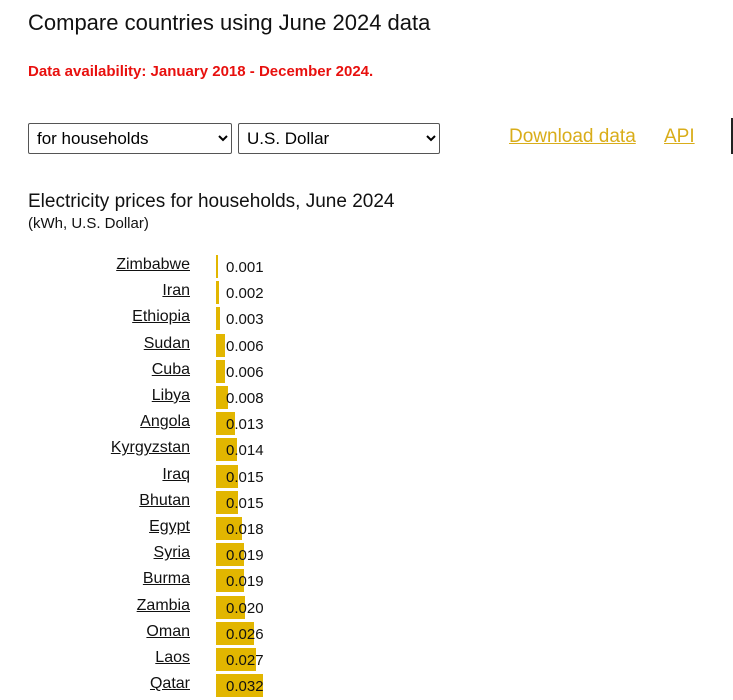 The height and width of the screenshot is (700, 733). Describe the element at coordinates (170, 395) in the screenshot. I see `country-link: Libya` at that location.